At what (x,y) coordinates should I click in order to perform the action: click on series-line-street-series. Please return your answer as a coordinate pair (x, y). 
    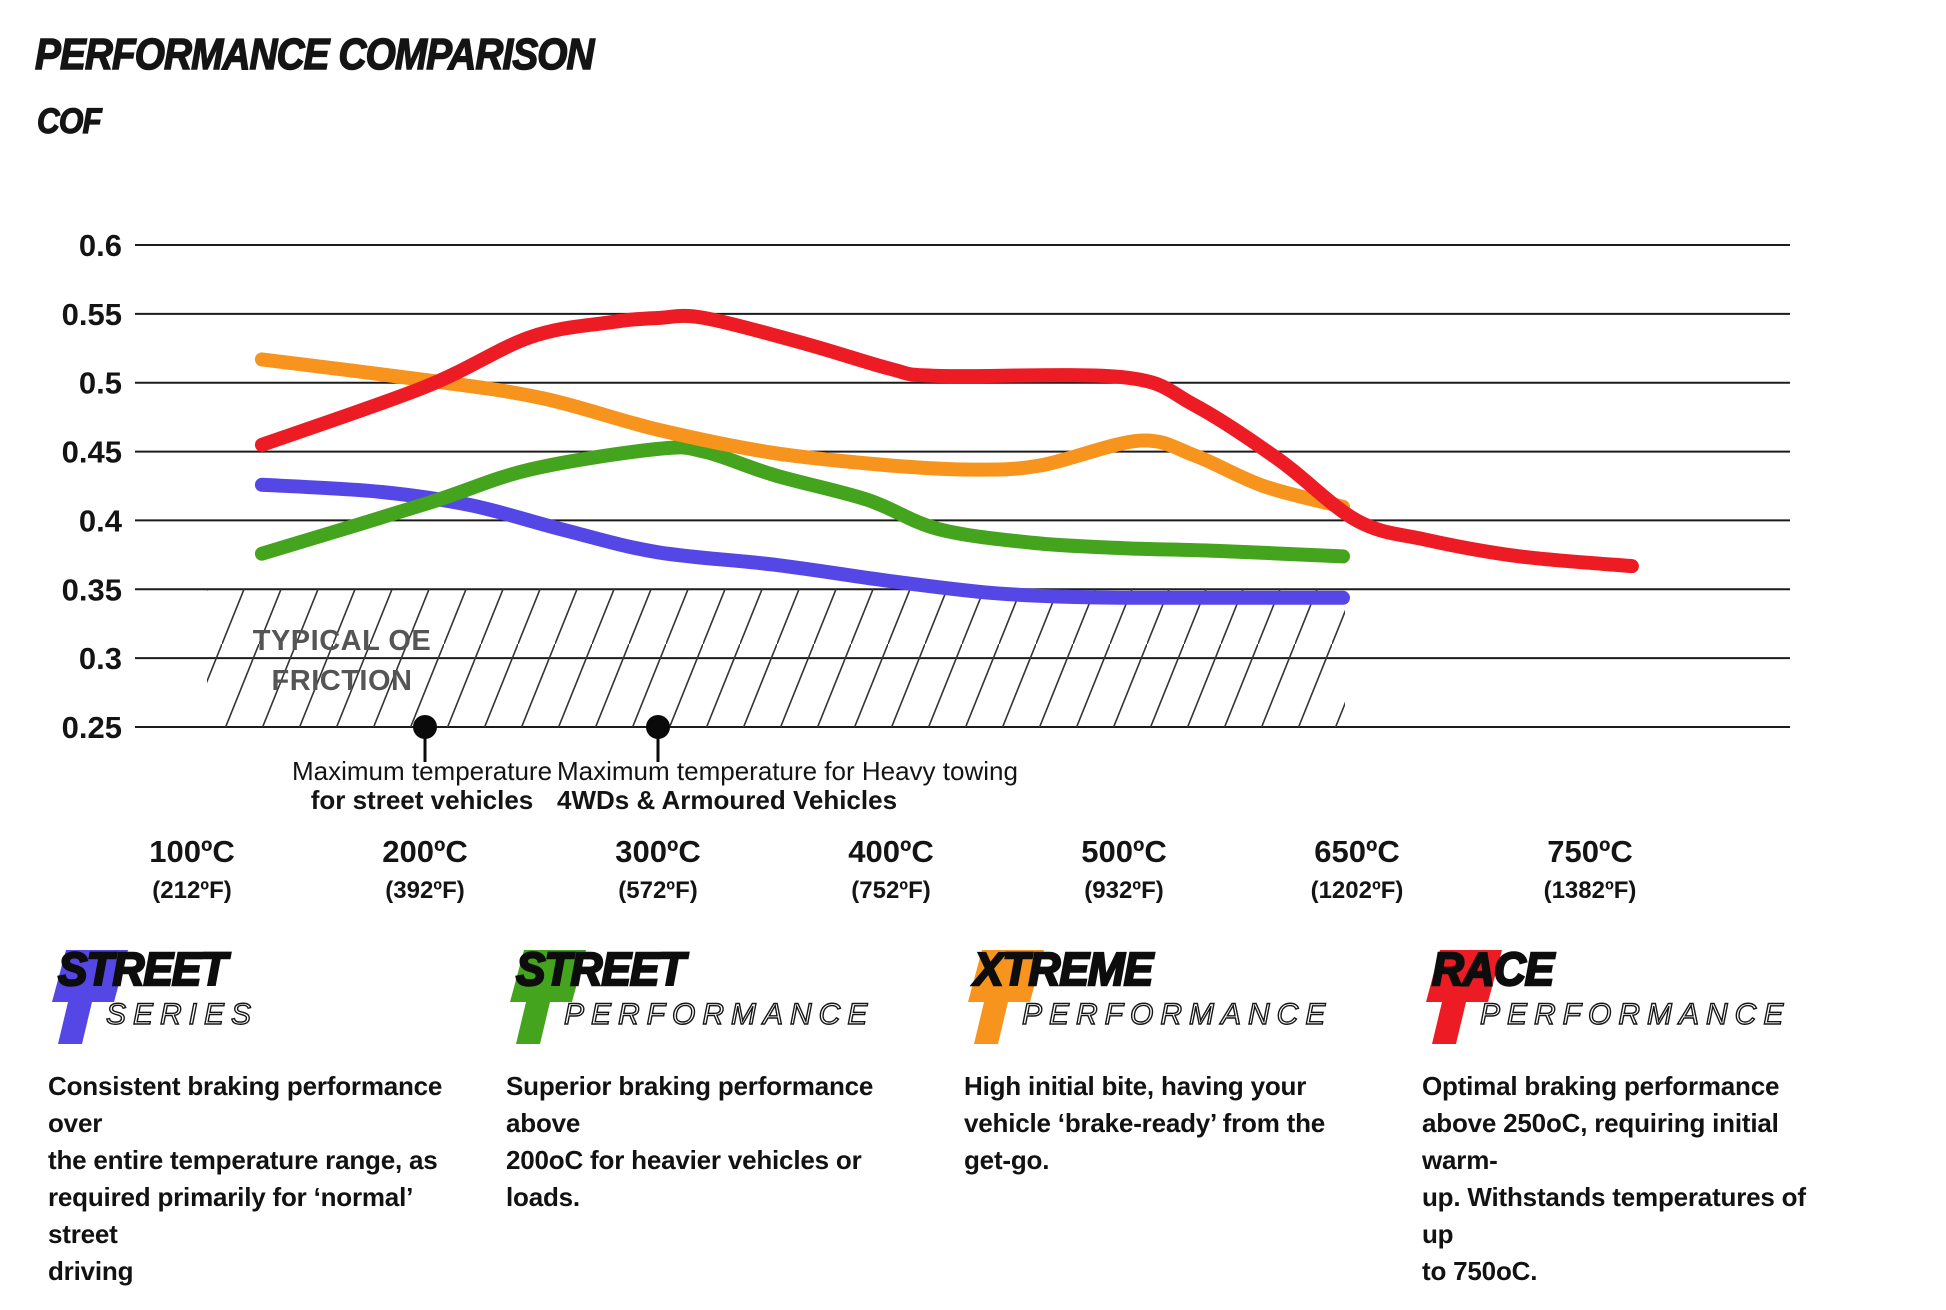
    Looking at the image, I should click on (802, 541).